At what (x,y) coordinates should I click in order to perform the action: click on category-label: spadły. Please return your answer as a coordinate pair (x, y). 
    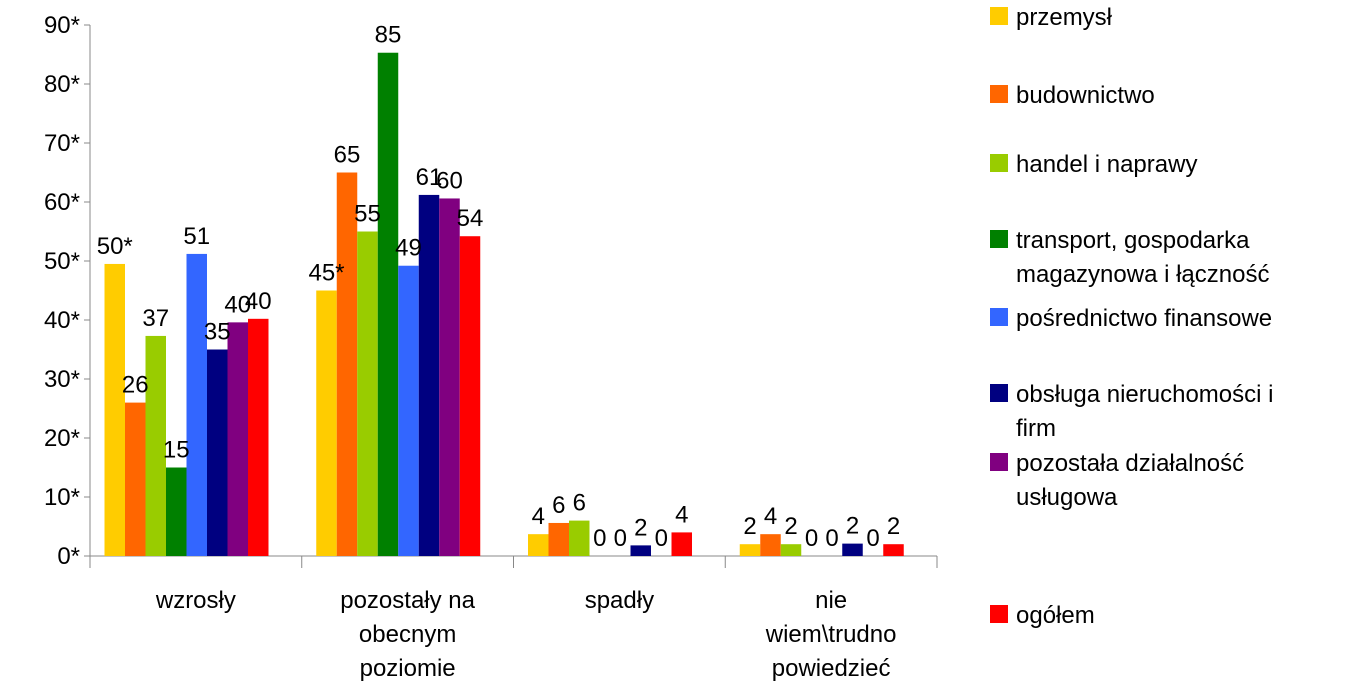
    Looking at the image, I should click on (619, 600).